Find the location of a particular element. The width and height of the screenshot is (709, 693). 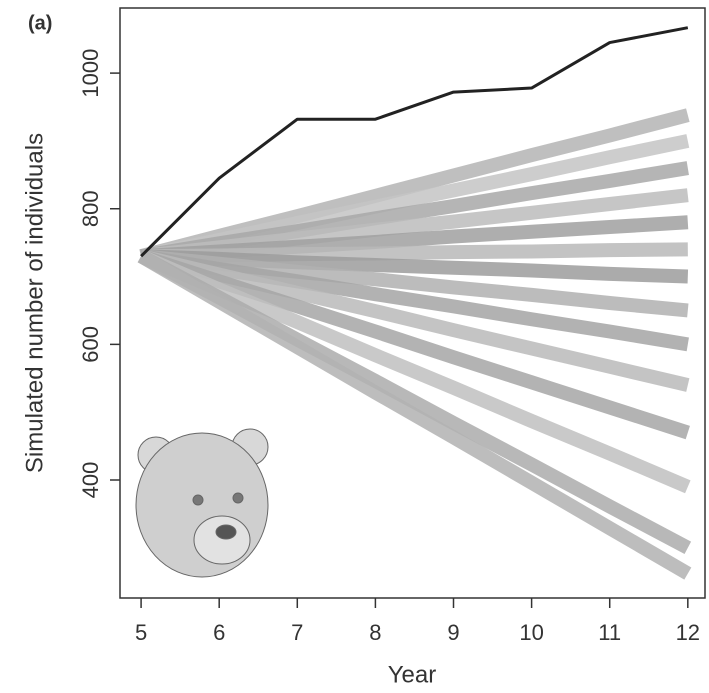

y-tick-label: 800 is located at coordinates (90, 208).